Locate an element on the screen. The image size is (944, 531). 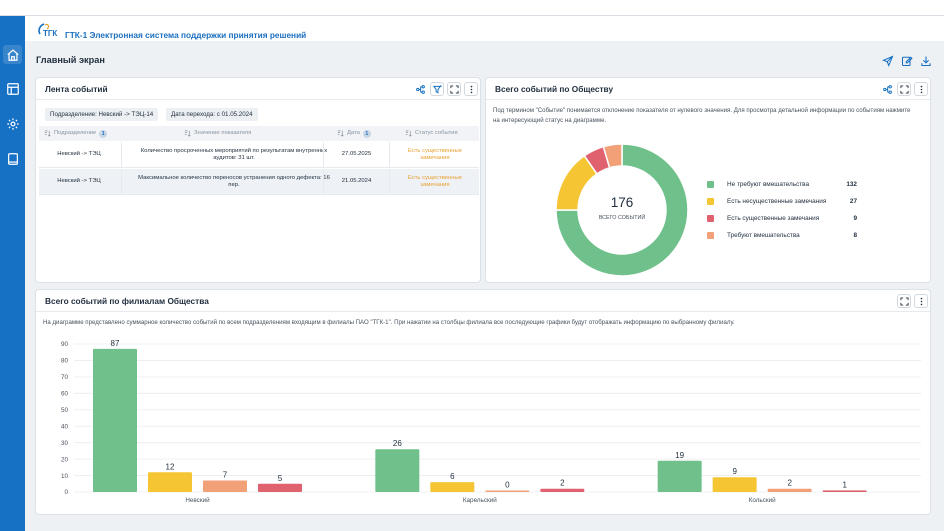
legend-item: Есть существенные замечания 9 is located at coordinates (782, 219).